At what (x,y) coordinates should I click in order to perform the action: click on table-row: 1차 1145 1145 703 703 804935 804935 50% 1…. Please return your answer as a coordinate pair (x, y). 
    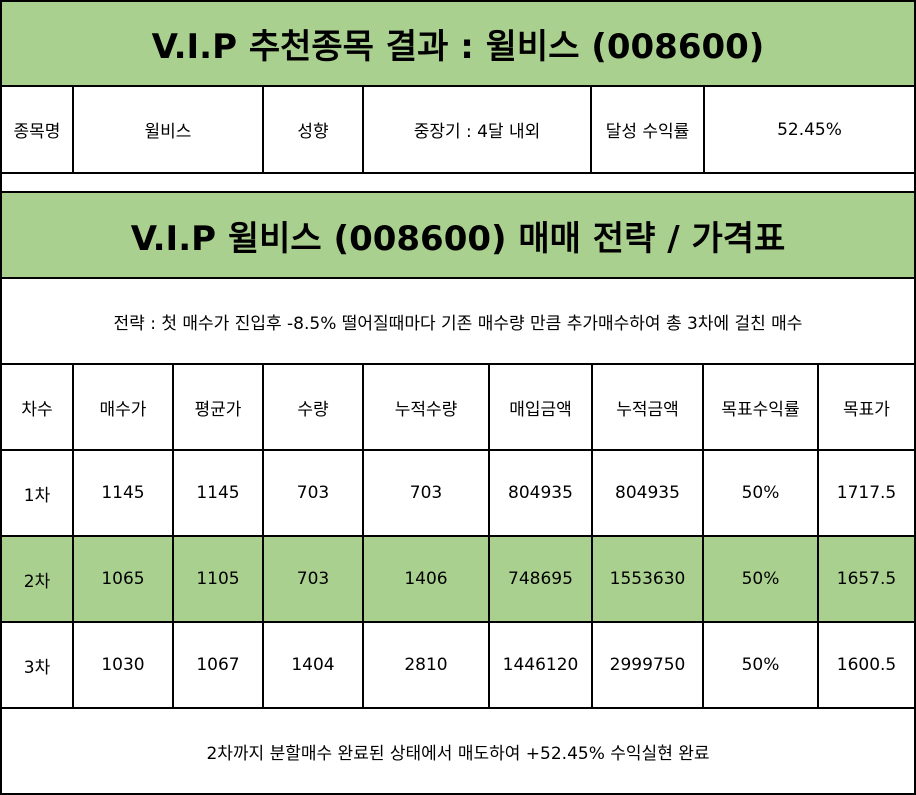
    Looking at the image, I should click on (458, 494).